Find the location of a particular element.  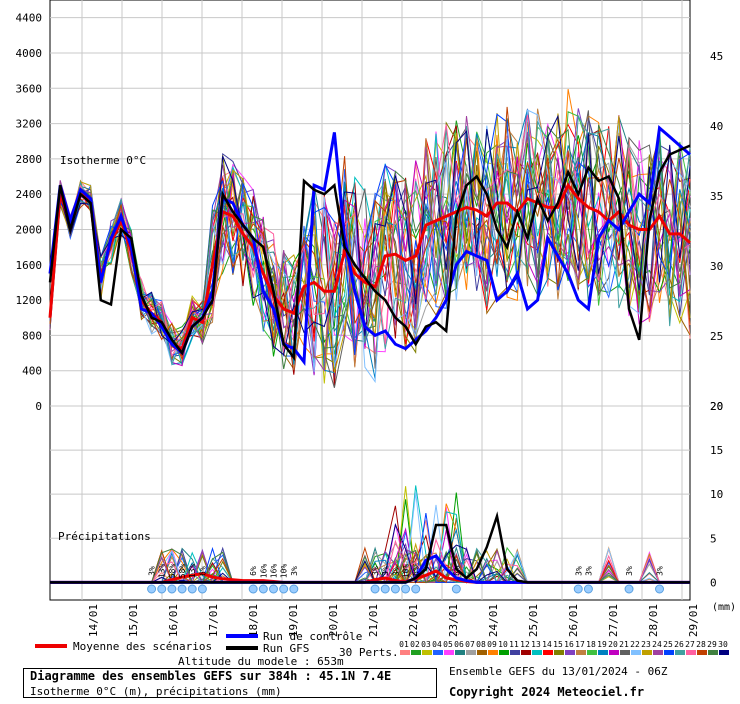

left-tick-label: 4000 is located at coordinates (29, 53).